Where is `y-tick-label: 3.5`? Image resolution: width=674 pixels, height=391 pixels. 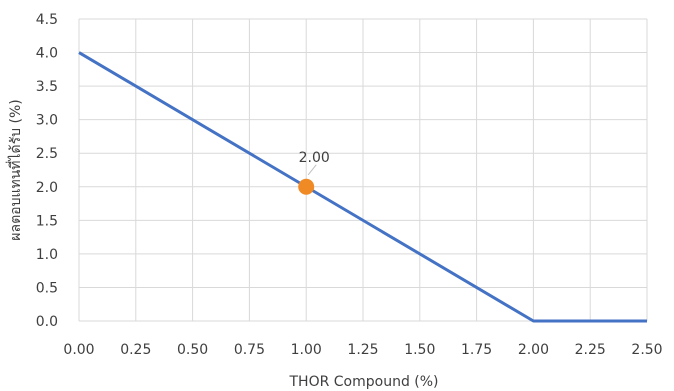
y-tick-label: 3.5 is located at coordinates (47, 87).